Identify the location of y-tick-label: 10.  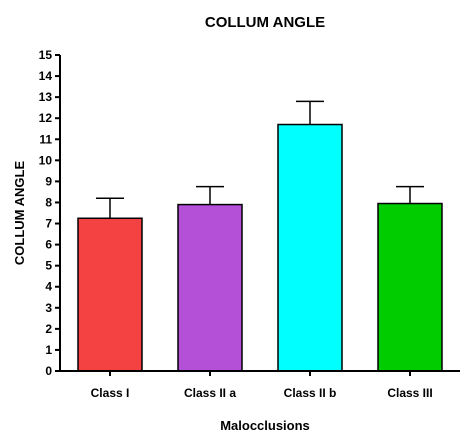
(46, 160).